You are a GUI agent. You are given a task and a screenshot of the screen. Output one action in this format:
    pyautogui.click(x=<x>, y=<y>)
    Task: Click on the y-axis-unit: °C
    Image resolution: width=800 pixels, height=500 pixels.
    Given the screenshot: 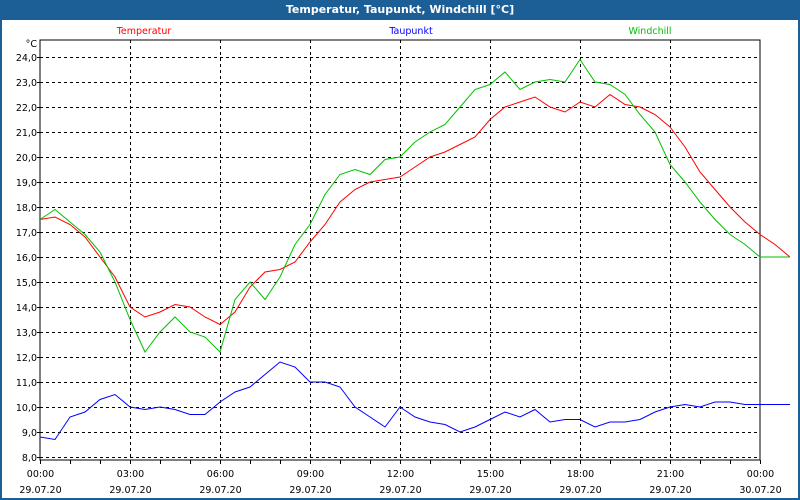 What is the action you would take?
    pyautogui.click(x=32, y=44)
    